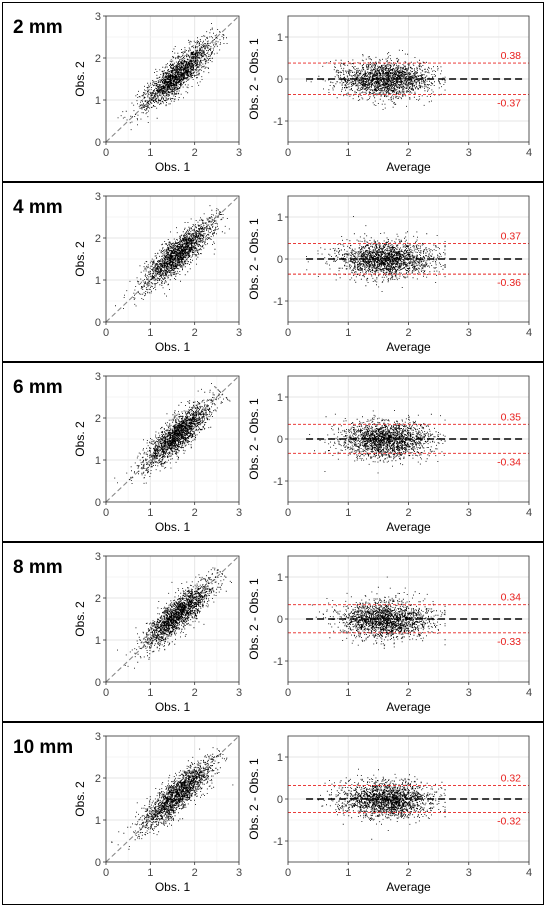  I want to click on bland-altman-panel: 0.35 -0.34 0 1 2 3 4 -1 0 1 Average Obs. 2 - Obs. 1, so click(389, 454).